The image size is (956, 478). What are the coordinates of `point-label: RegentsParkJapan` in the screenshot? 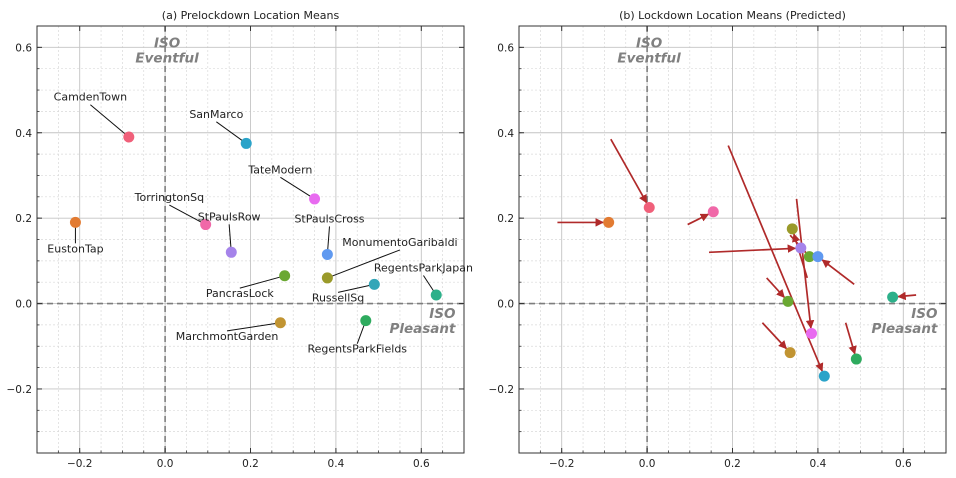 It's located at (423, 268).